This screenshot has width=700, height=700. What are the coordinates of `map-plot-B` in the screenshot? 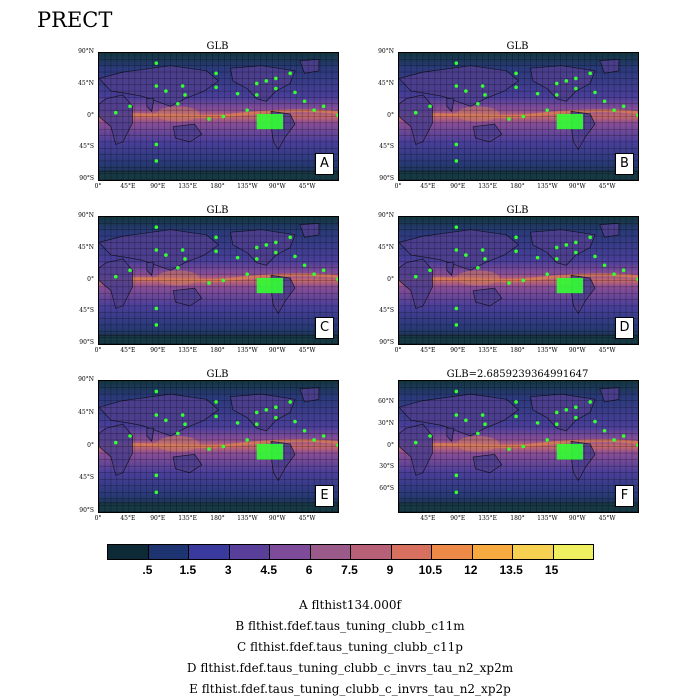 It's located at (518, 116).